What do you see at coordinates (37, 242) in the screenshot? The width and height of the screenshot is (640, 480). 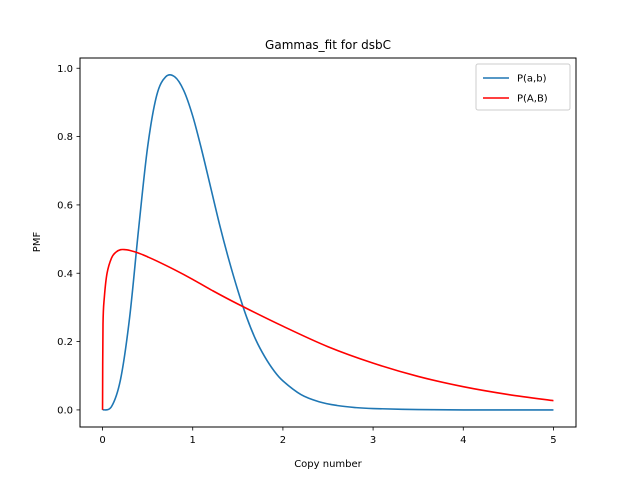 I see `y-axis-label: PMF` at bounding box center [37, 242].